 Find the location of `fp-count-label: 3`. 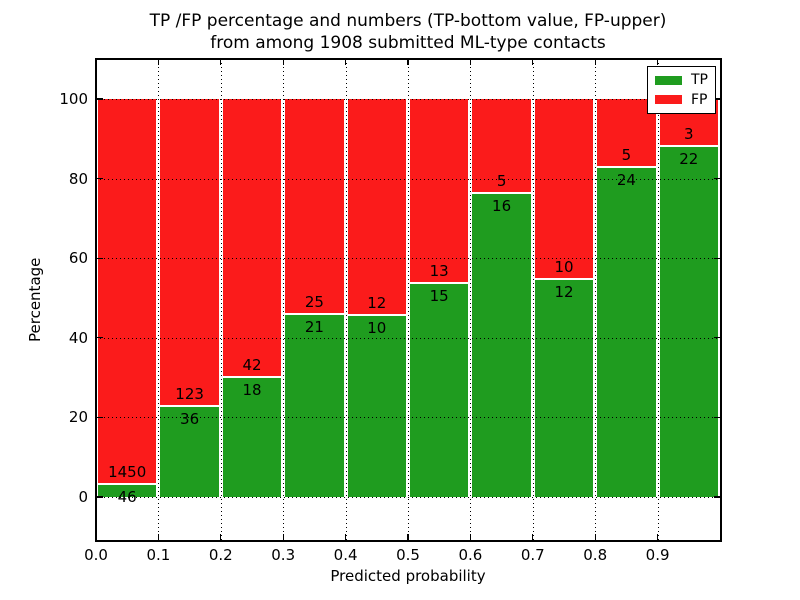

fp-count-label: 3 is located at coordinates (689, 133).